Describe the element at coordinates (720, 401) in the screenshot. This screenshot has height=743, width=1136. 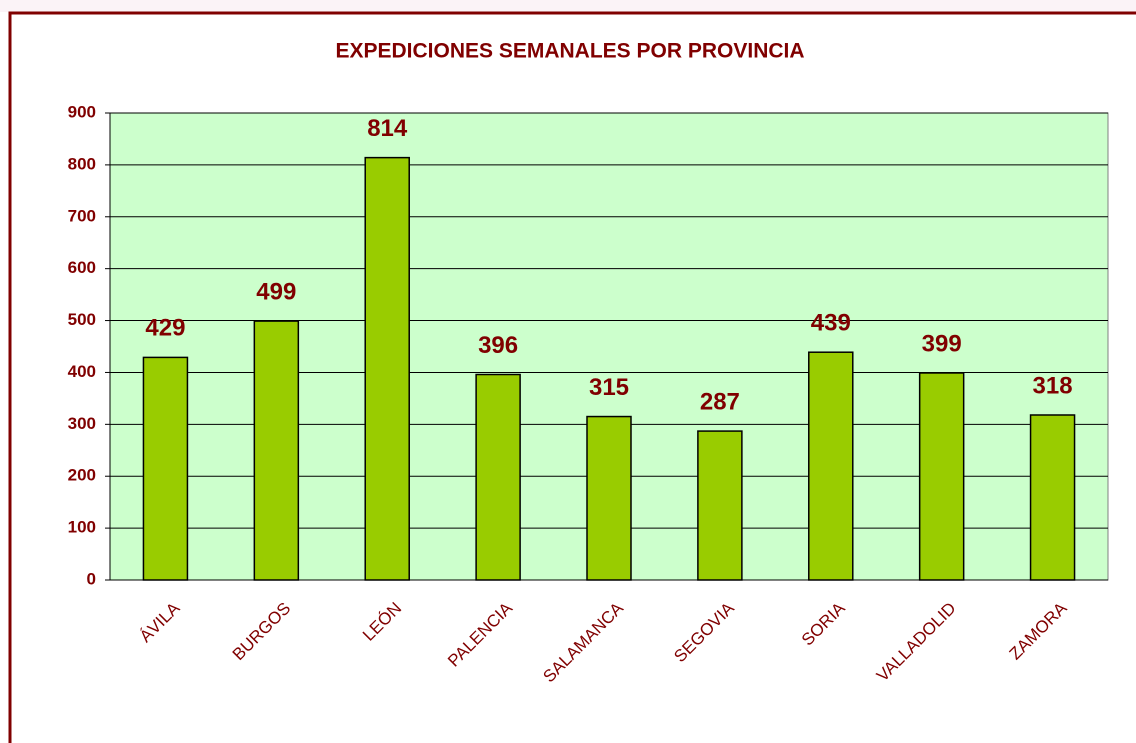
I see `value-label: 287` at that location.